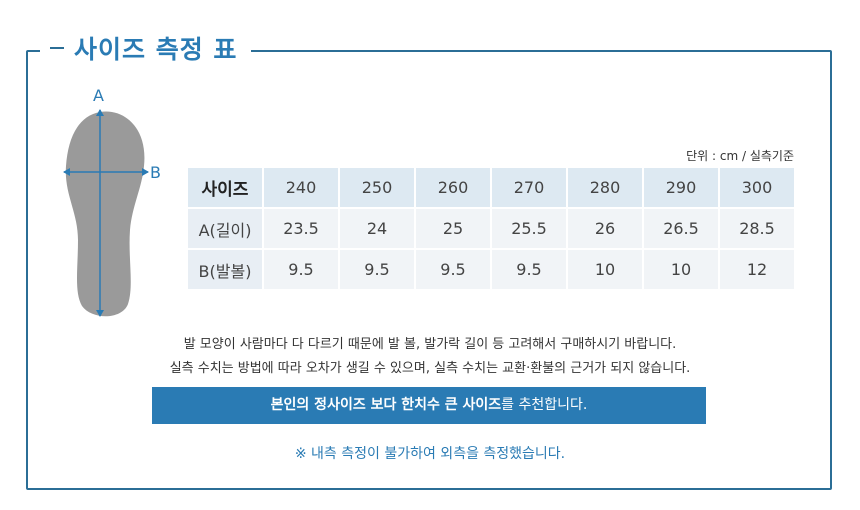  Describe the element at coordinates (681, 187) in the screenshot. I see `size-cell: 290` at that location.